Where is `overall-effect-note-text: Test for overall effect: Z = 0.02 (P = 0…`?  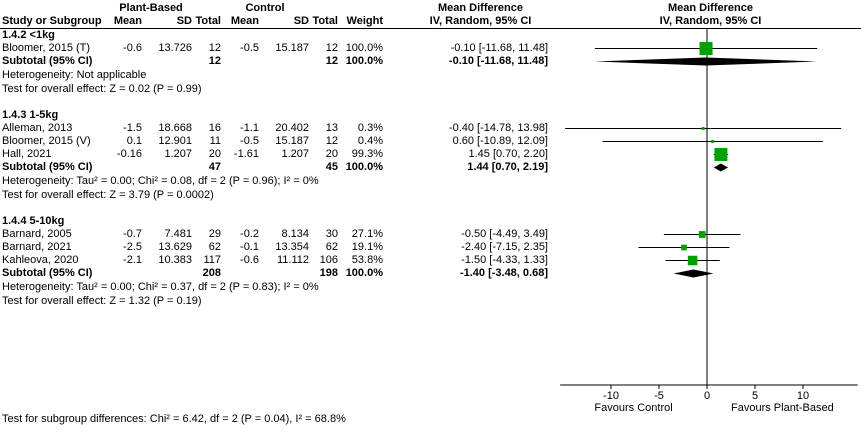 overall-effect-note-text: Test for overall effect: Z = 0.02 (P = 0… is located at coordinates (102, 89).